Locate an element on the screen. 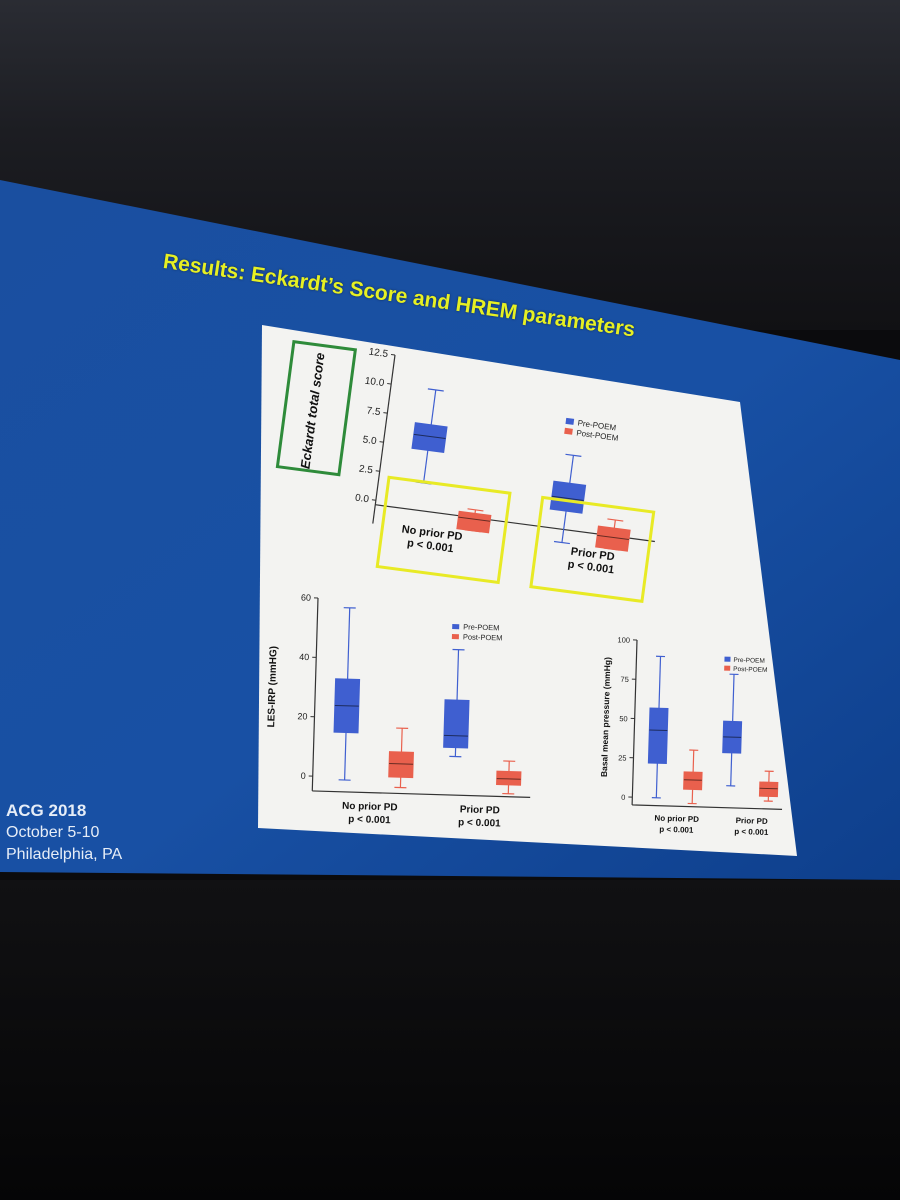  prior-pre-cap-max is located at coordinates (573, 455).